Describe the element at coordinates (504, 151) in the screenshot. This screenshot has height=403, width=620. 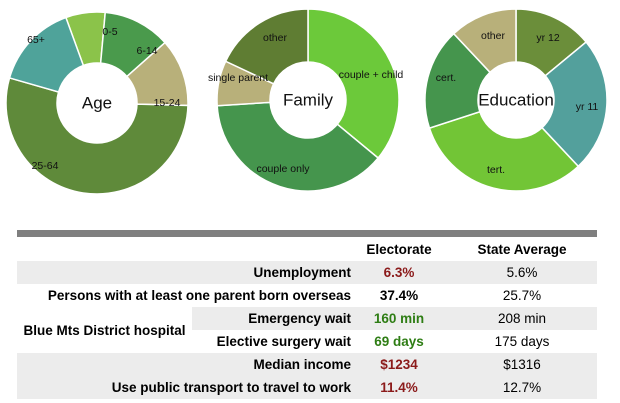
I see `donut-slice-tert-` at that location.